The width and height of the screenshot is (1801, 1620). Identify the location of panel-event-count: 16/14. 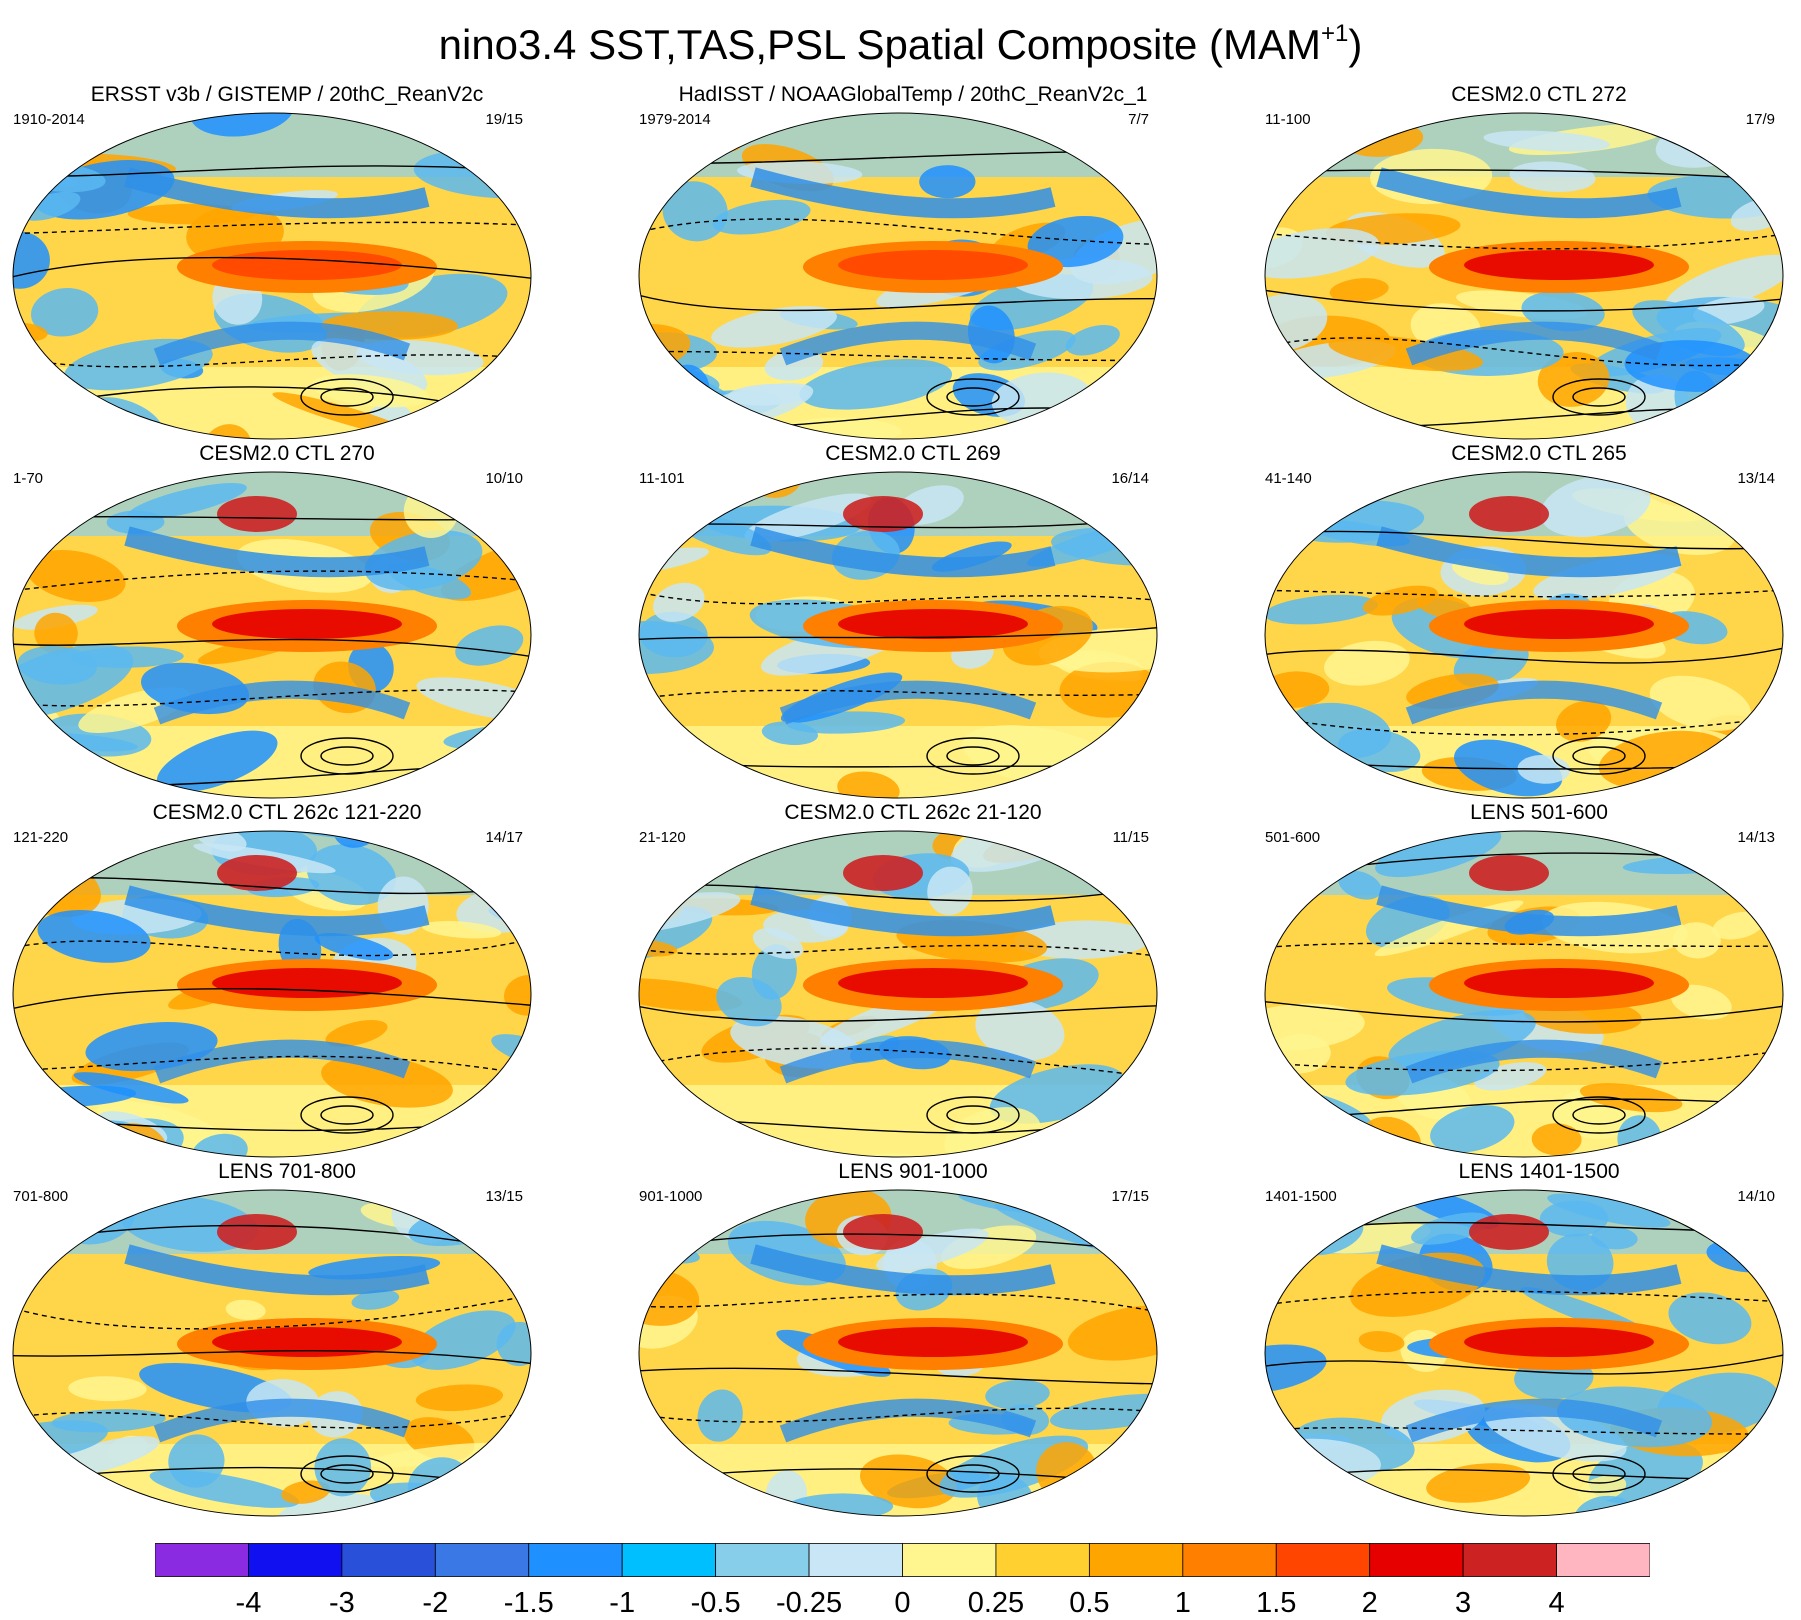
(1130, 478).